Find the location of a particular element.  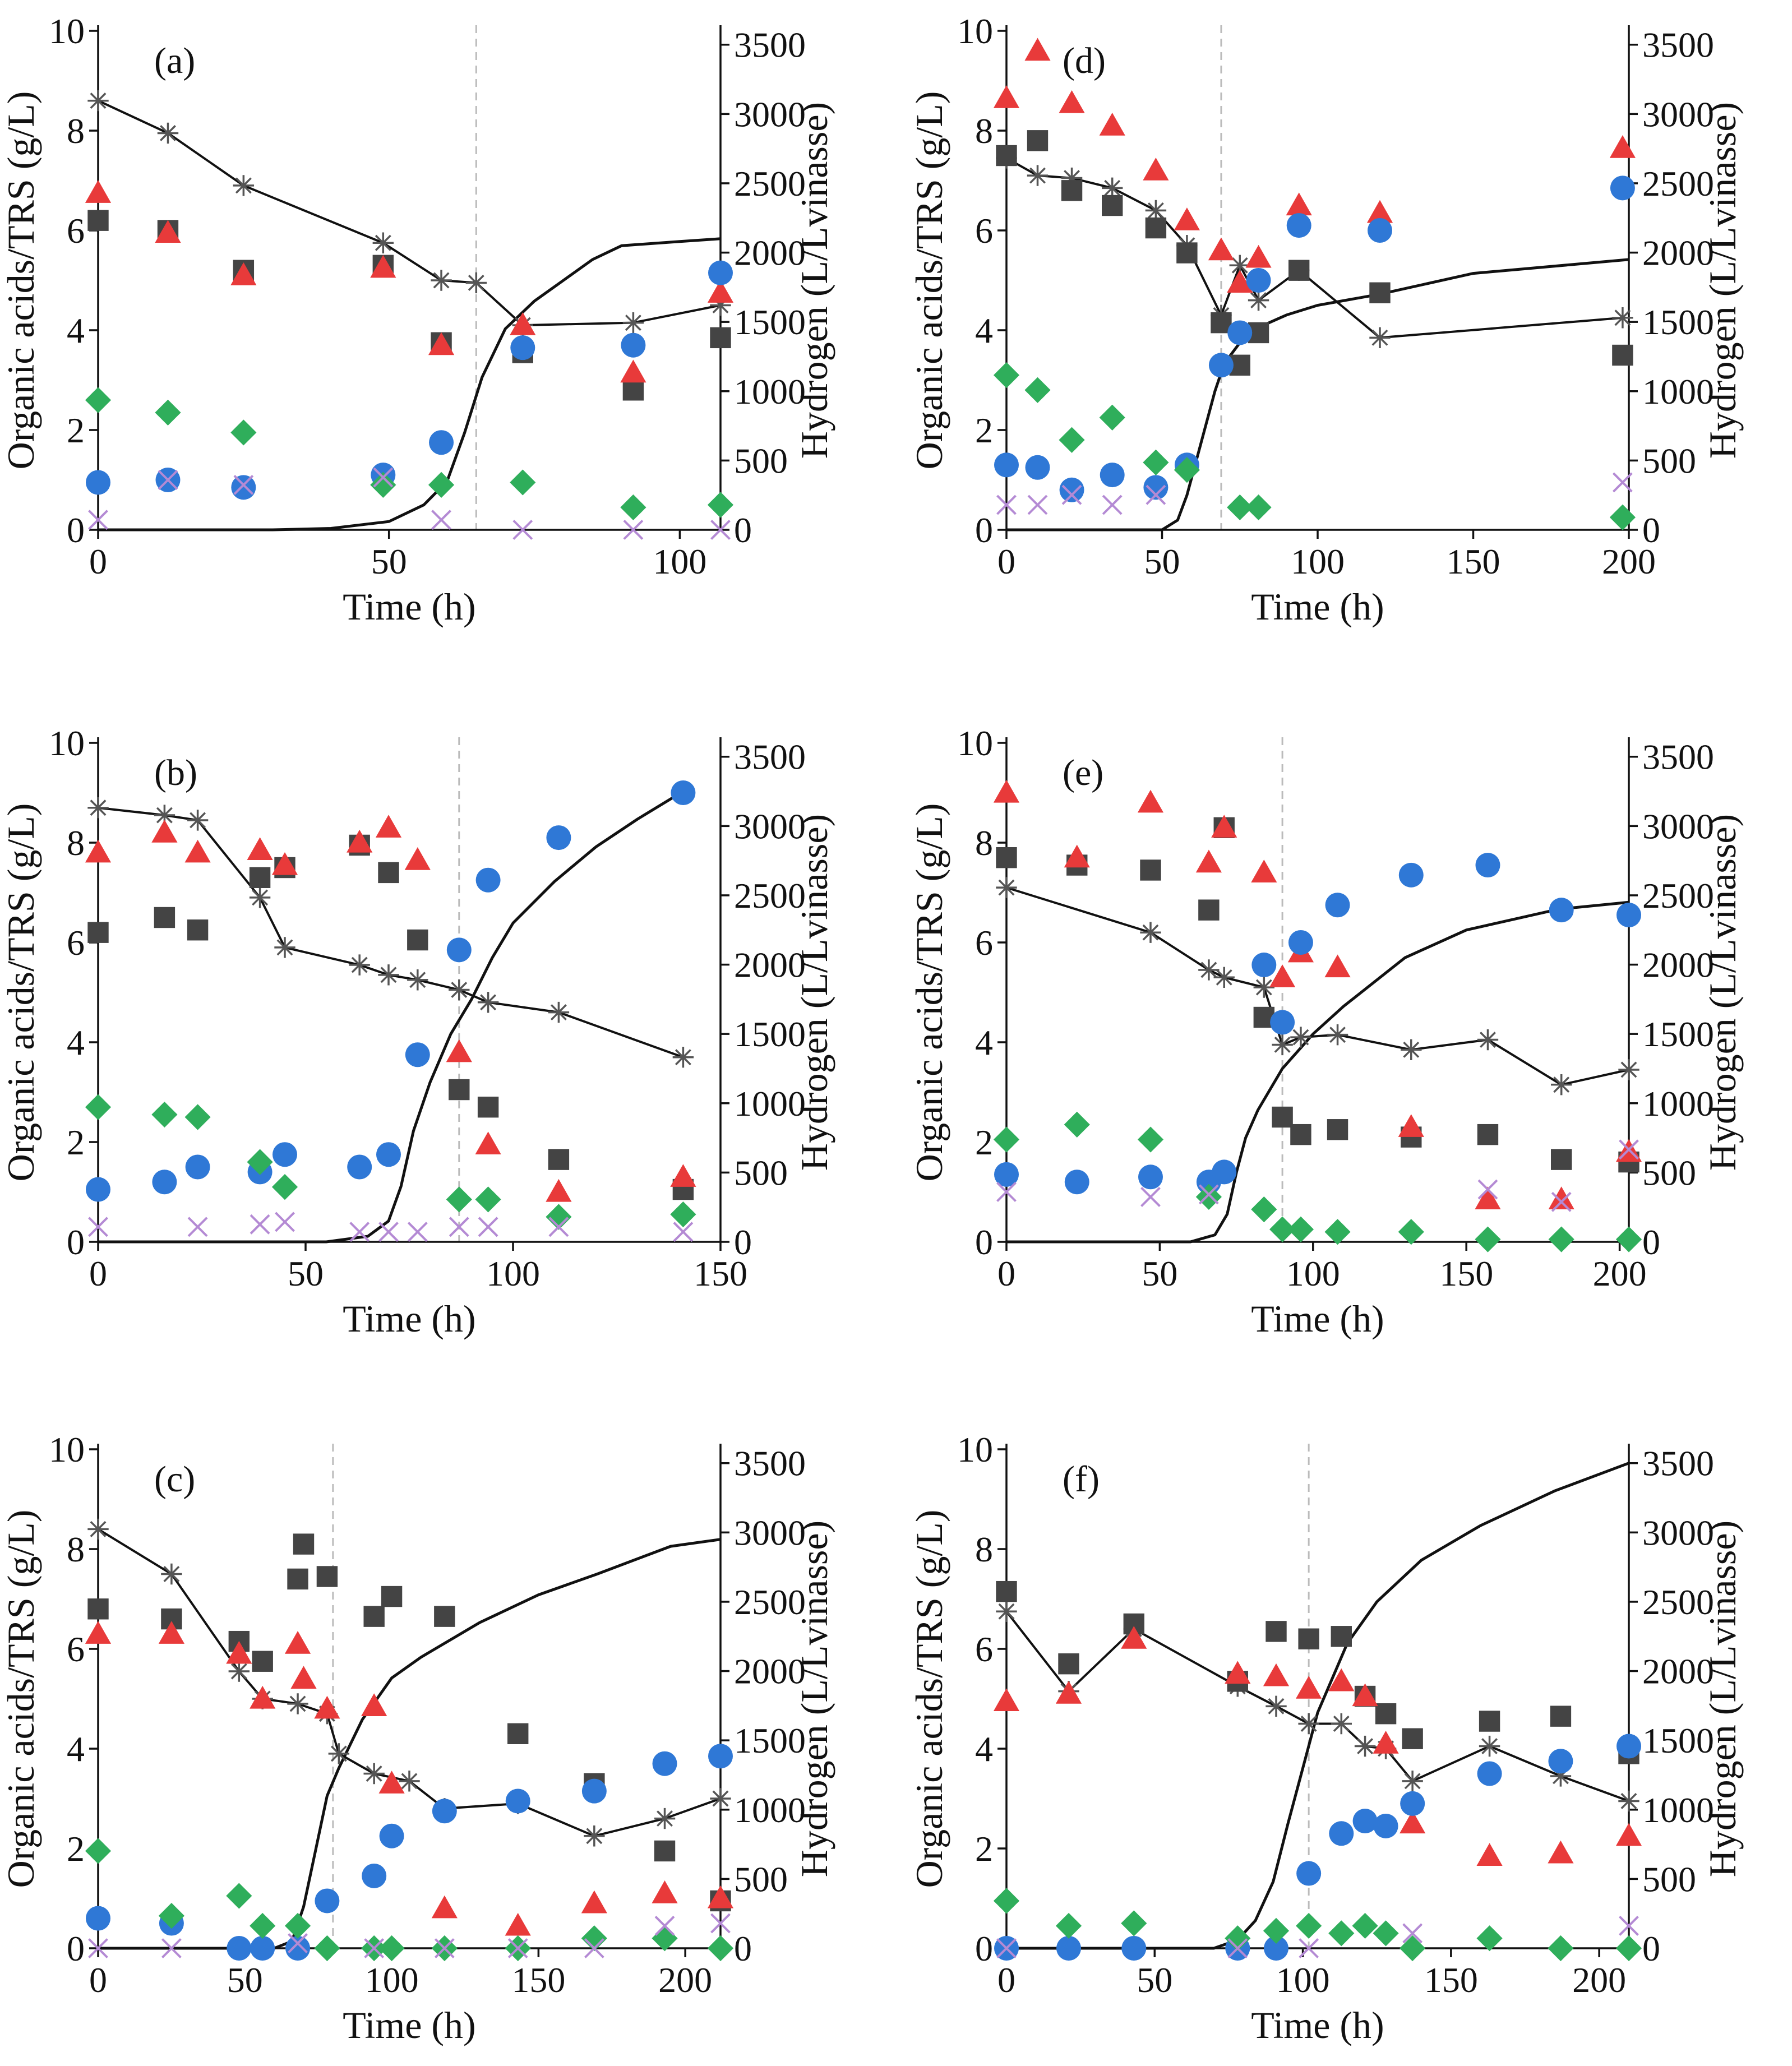

x-tick-label: 0 is located at coordinates (98, 561).